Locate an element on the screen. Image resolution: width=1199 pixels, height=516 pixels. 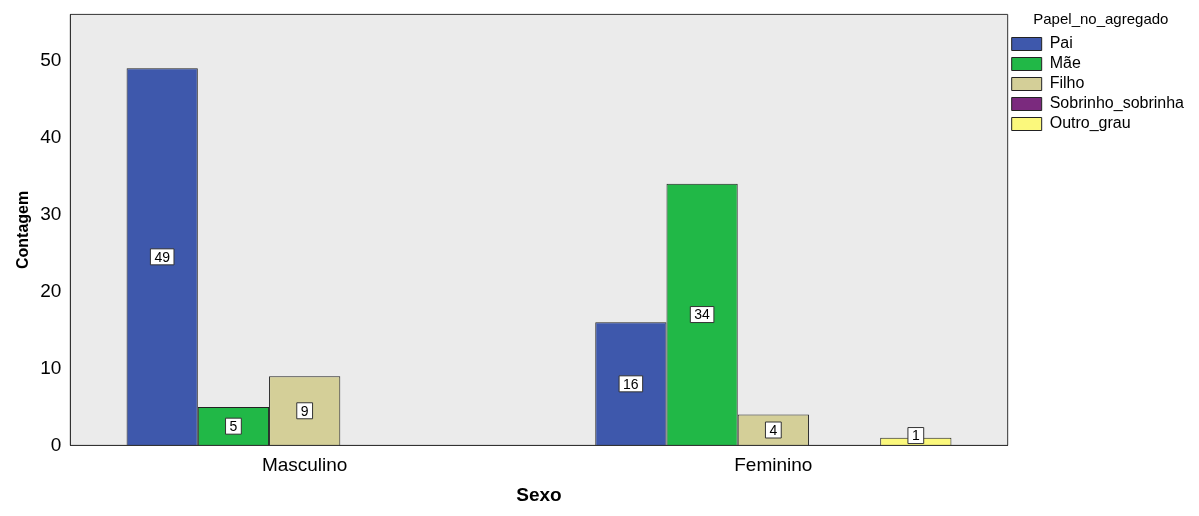
data-label: 49 is located at coordinates (162, 256).